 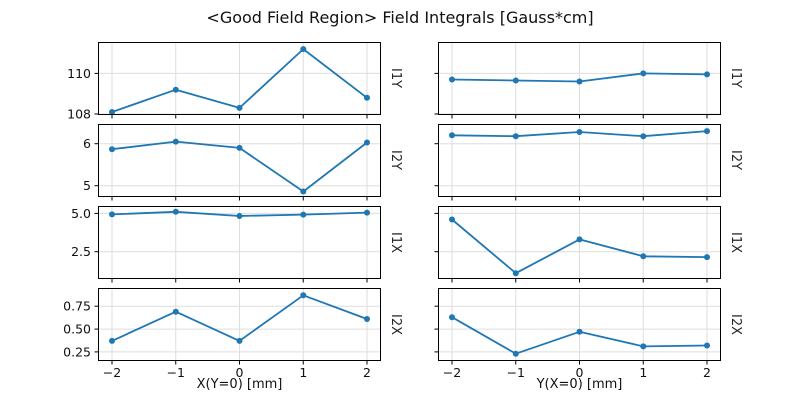 What do you see at coordinates (77, 306) in the screenshot?
I see `svg-text: 0.75` at bounding box center [77, 306].